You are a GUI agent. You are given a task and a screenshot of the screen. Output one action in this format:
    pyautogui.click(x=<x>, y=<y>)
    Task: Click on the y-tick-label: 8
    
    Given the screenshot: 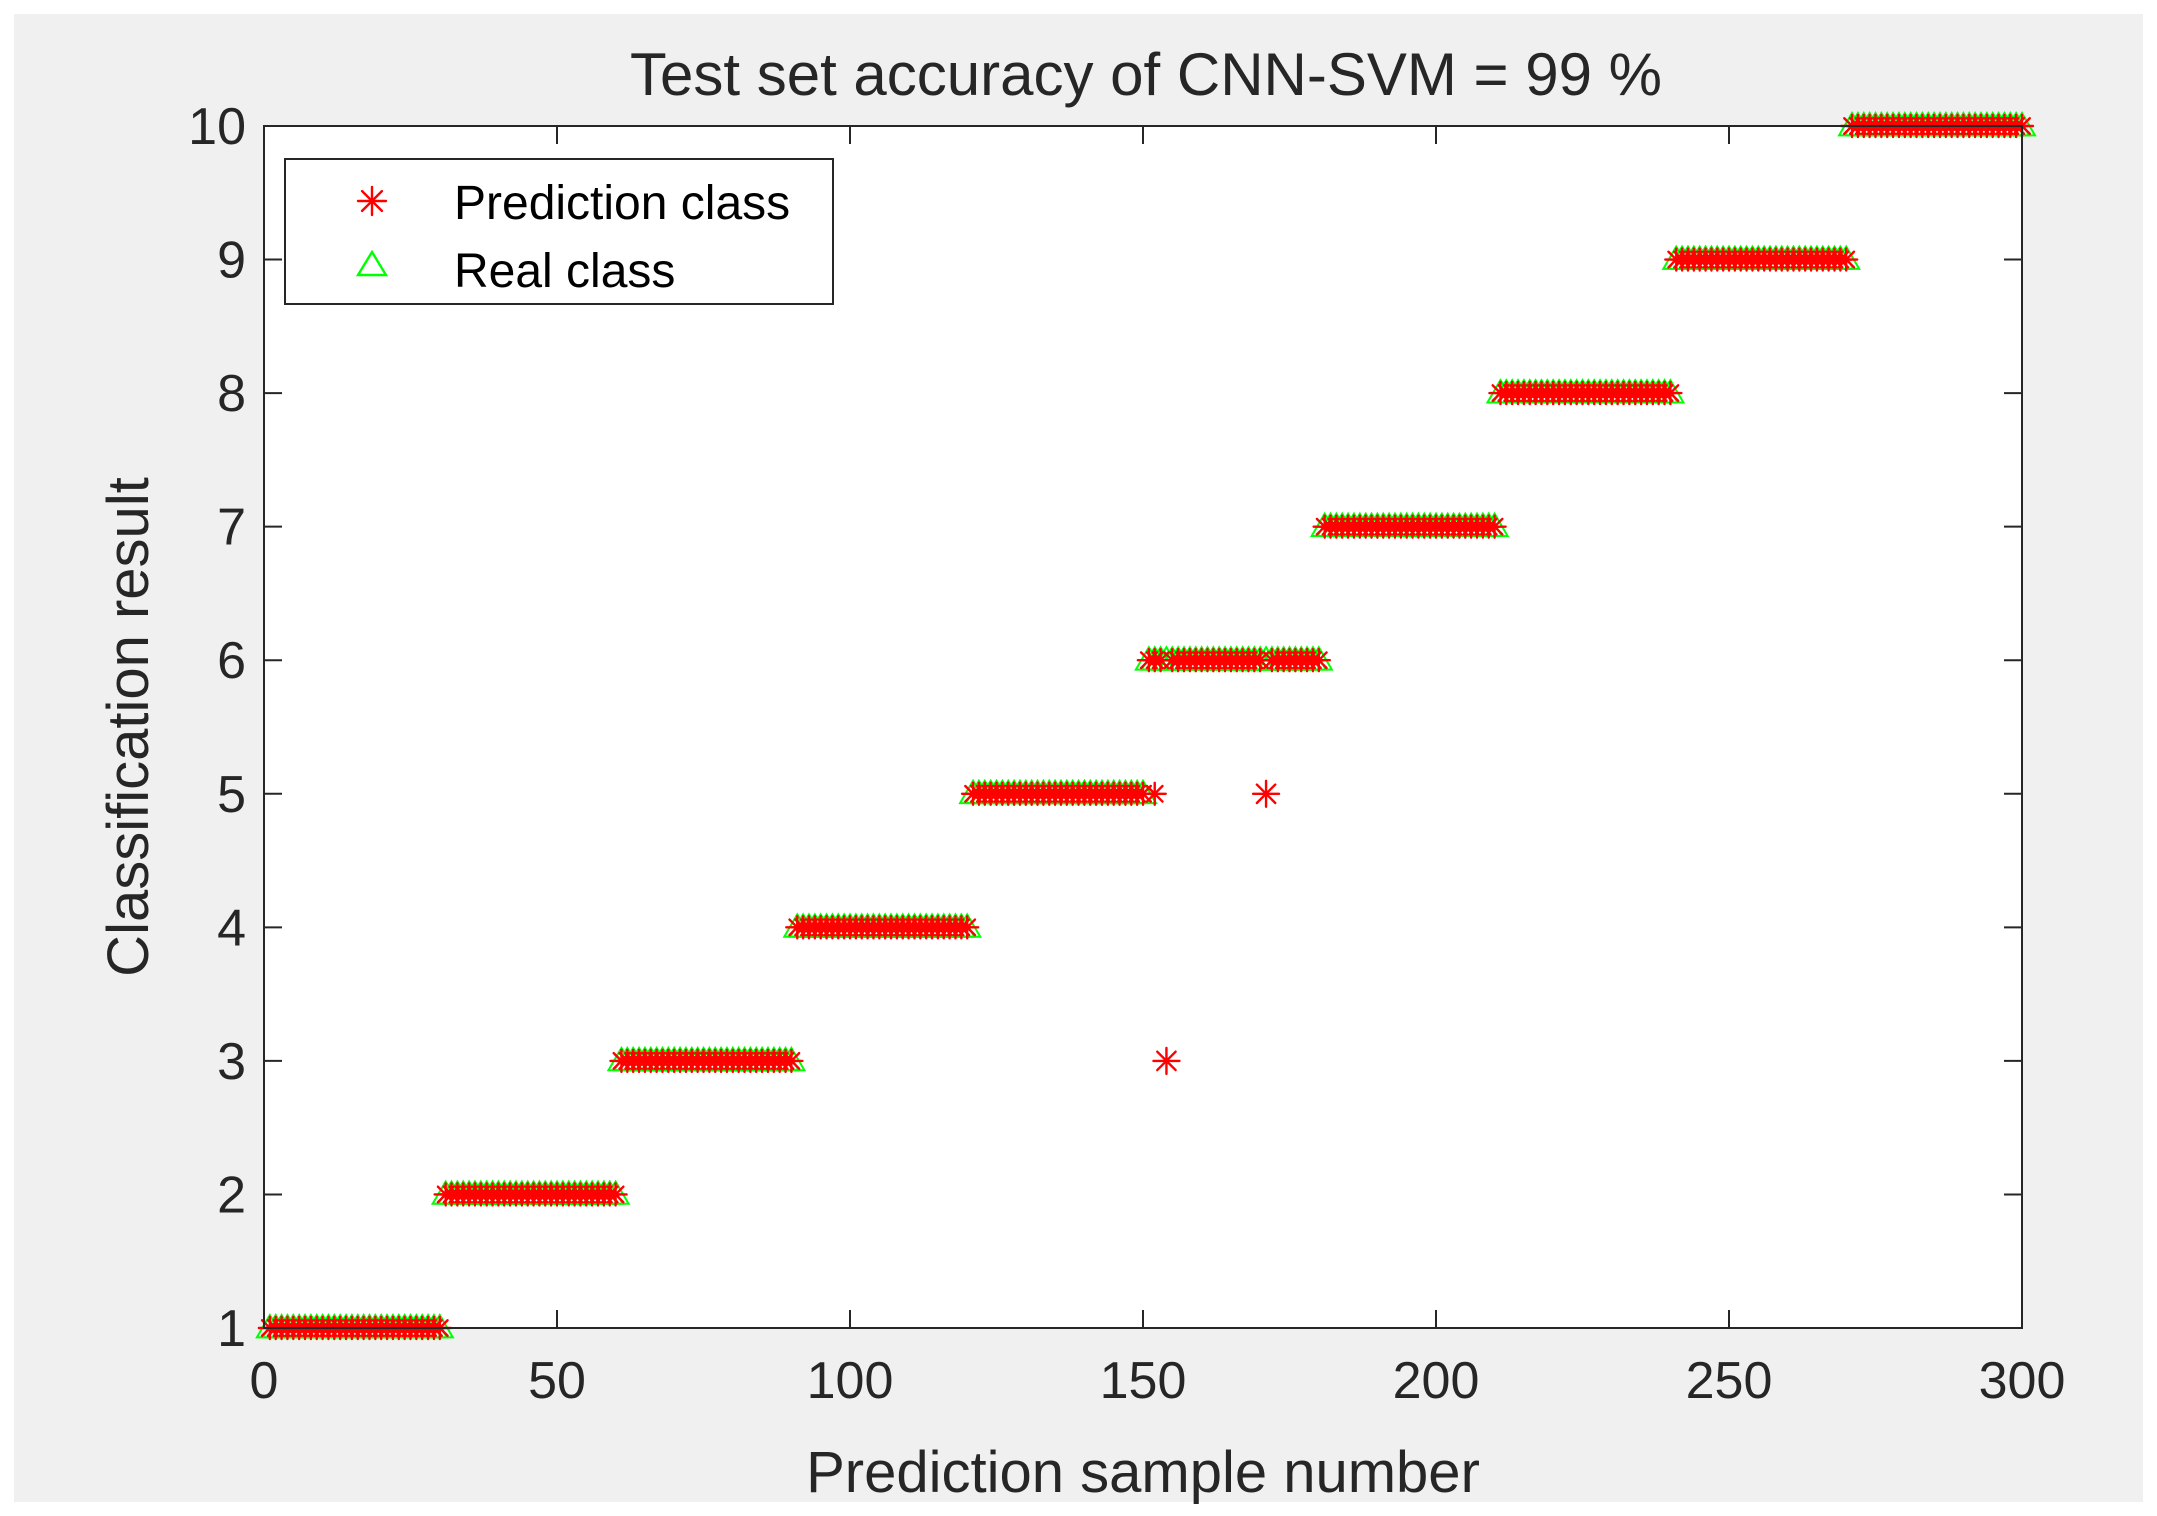 What is the action you would take?
    pyautogui.click(x=231, y=394)
    